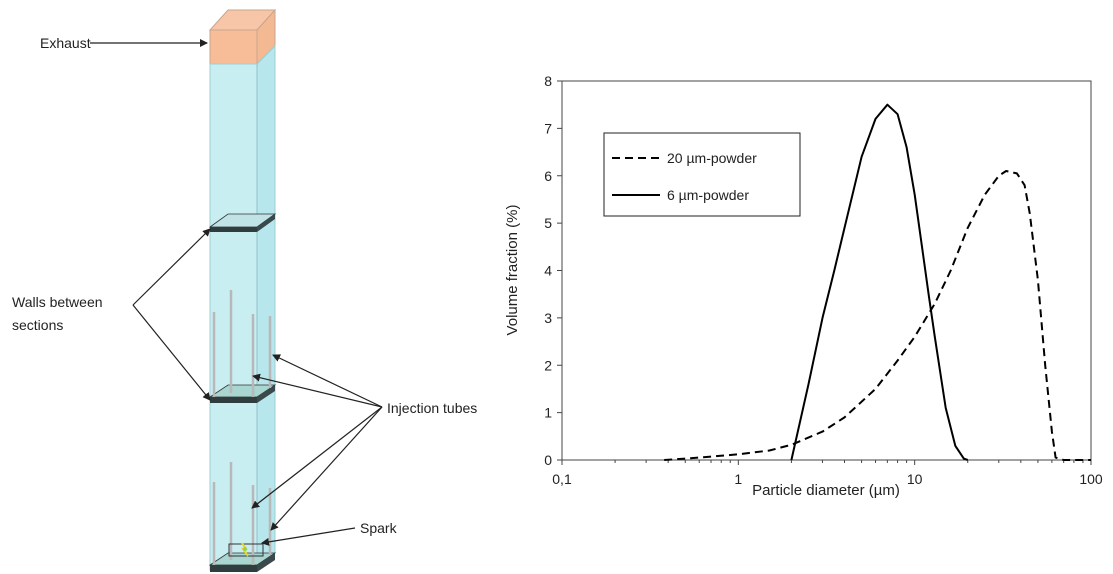 This screenshot has height=574, width=1113. Describe the element at coordinates (548, 413) in the screenshot. I see `y-tick-label: 1` at that location.